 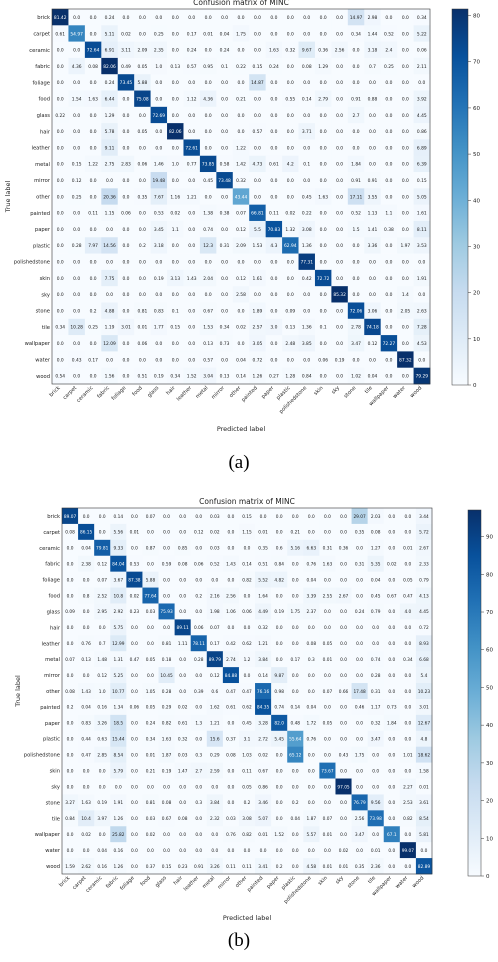 I want to click on cell-value: 0.76, so click(x=231, y=835).